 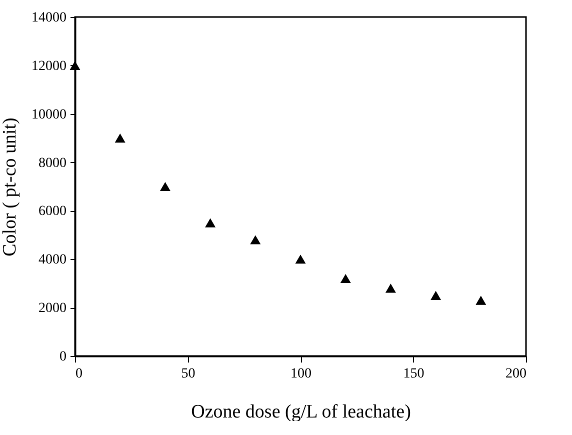 What do you see at coordinates (49, 18) in the screenshot?
I see `y-tick-label: 14000` at bounding box center [49, 18].